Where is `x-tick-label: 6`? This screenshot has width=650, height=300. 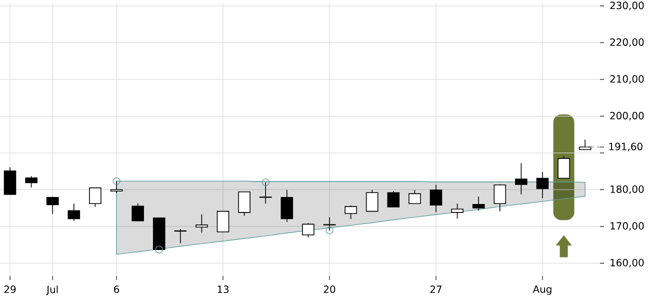 x-tick-label: 6 is located at coordinates (117, 290).